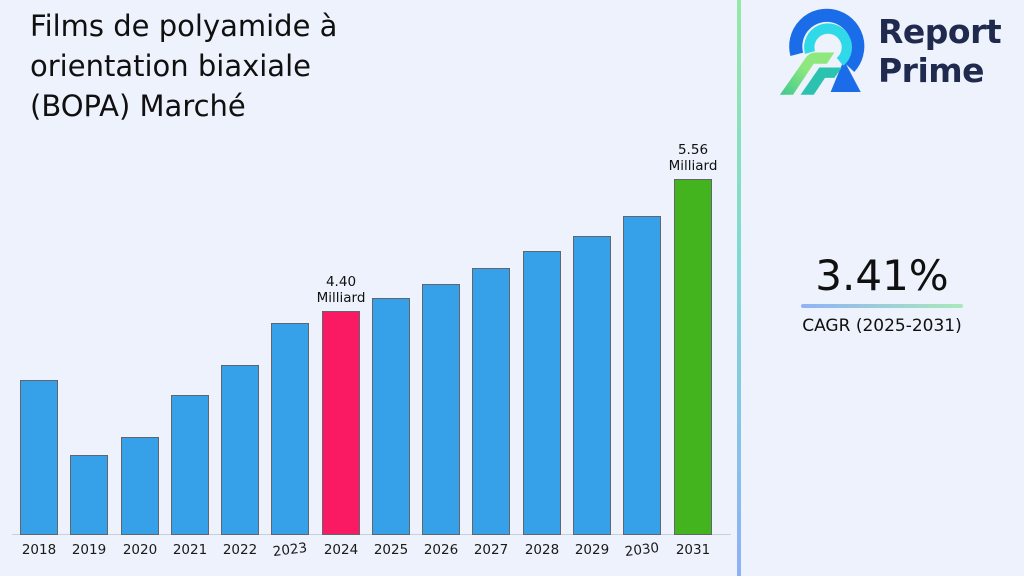 This screenshot has height=576, width=1024. I want to click on cagr-block: 3.41% CAGR (2025-2031), so click(882, 294).